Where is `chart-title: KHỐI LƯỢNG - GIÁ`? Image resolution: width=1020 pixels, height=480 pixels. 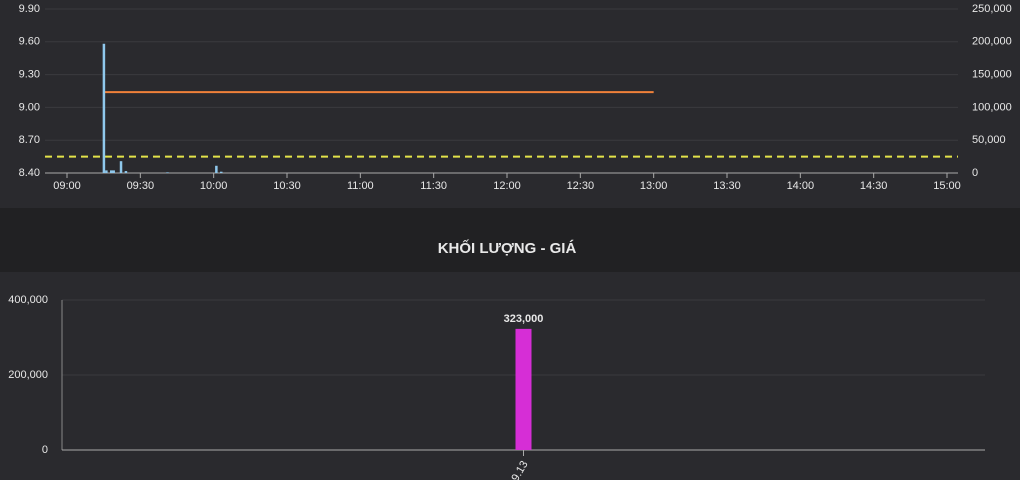 chart-title: KHỐI LƯỢNG - GIÁ is located at coordinates (507, 248).